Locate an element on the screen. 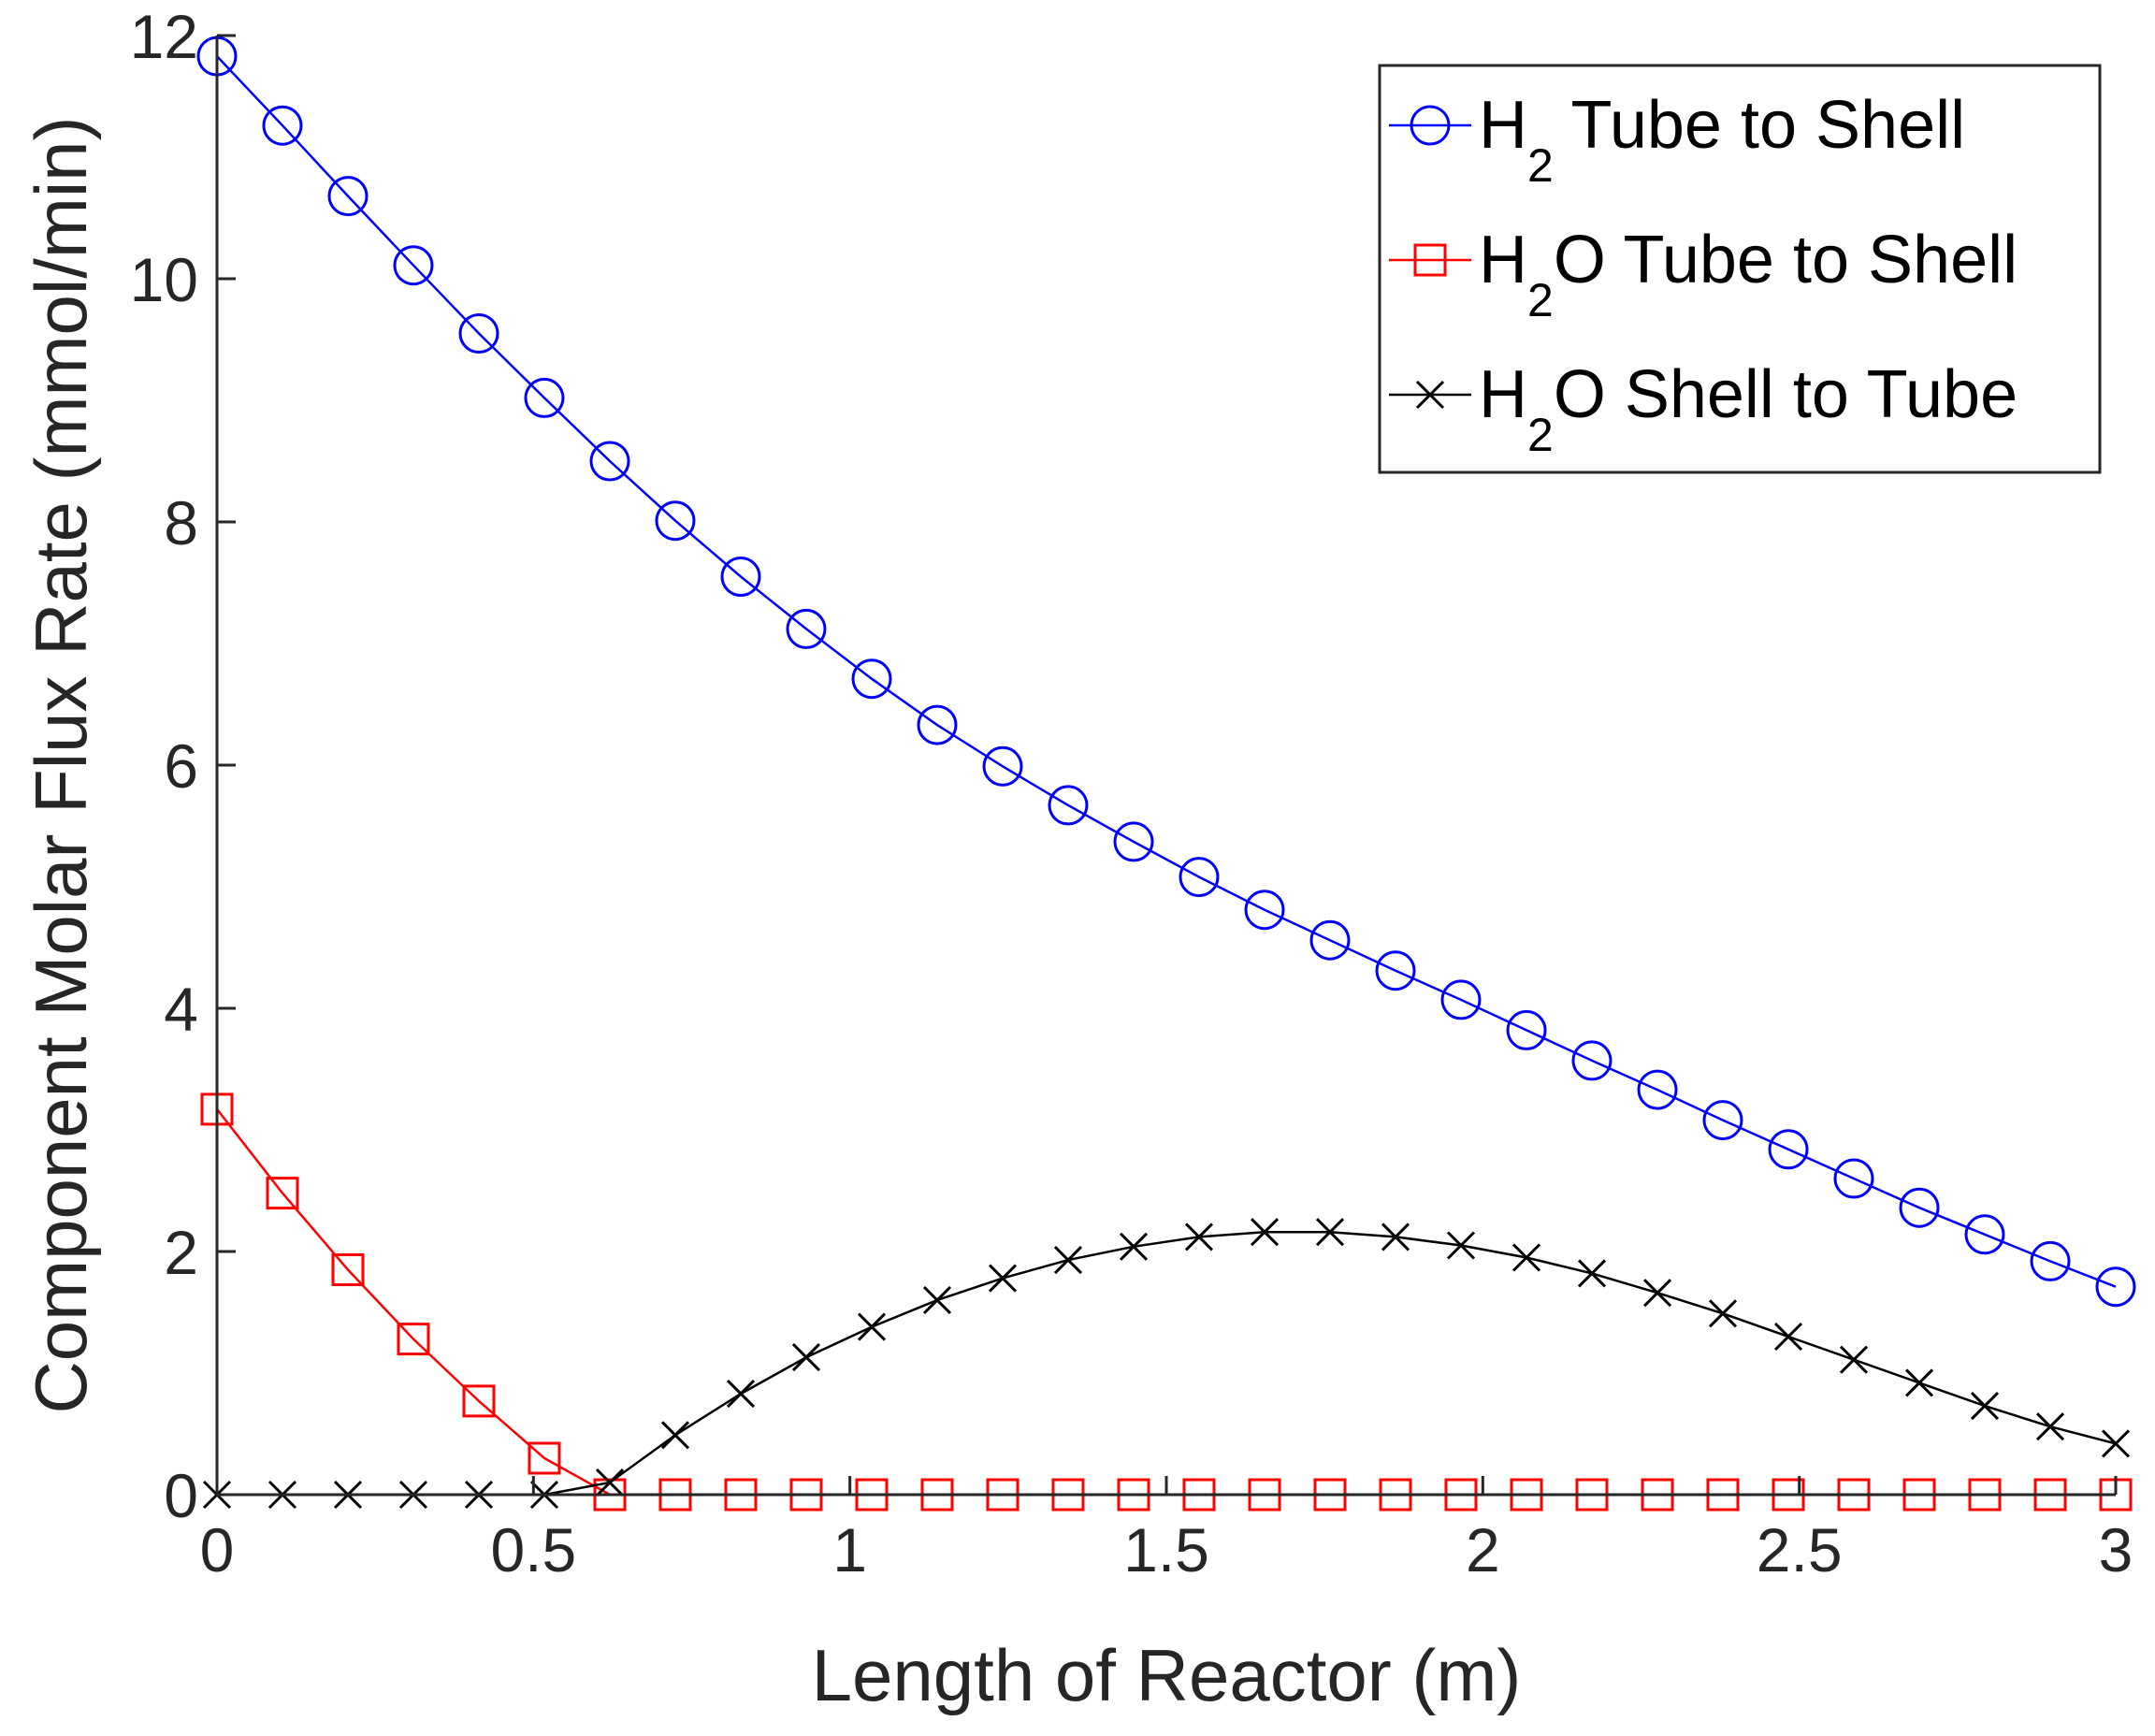 The image size is (2155, 1736). legend-label-1: H2O Tube to Shell is located at coordinates (1749, 274).